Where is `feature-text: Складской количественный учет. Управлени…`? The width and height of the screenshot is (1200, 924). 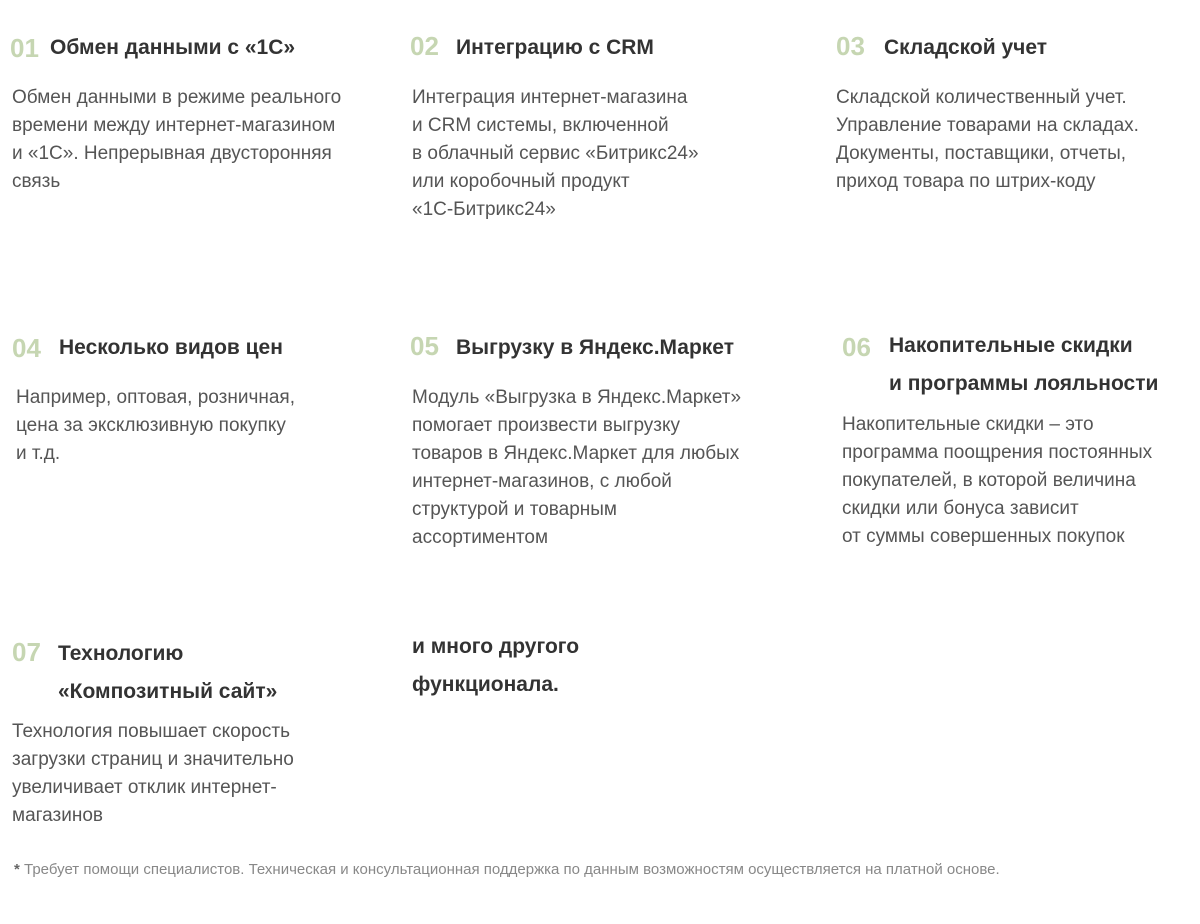
feature-text: Складской количественный учет. Управлени… is located at coordinates (987, 139).